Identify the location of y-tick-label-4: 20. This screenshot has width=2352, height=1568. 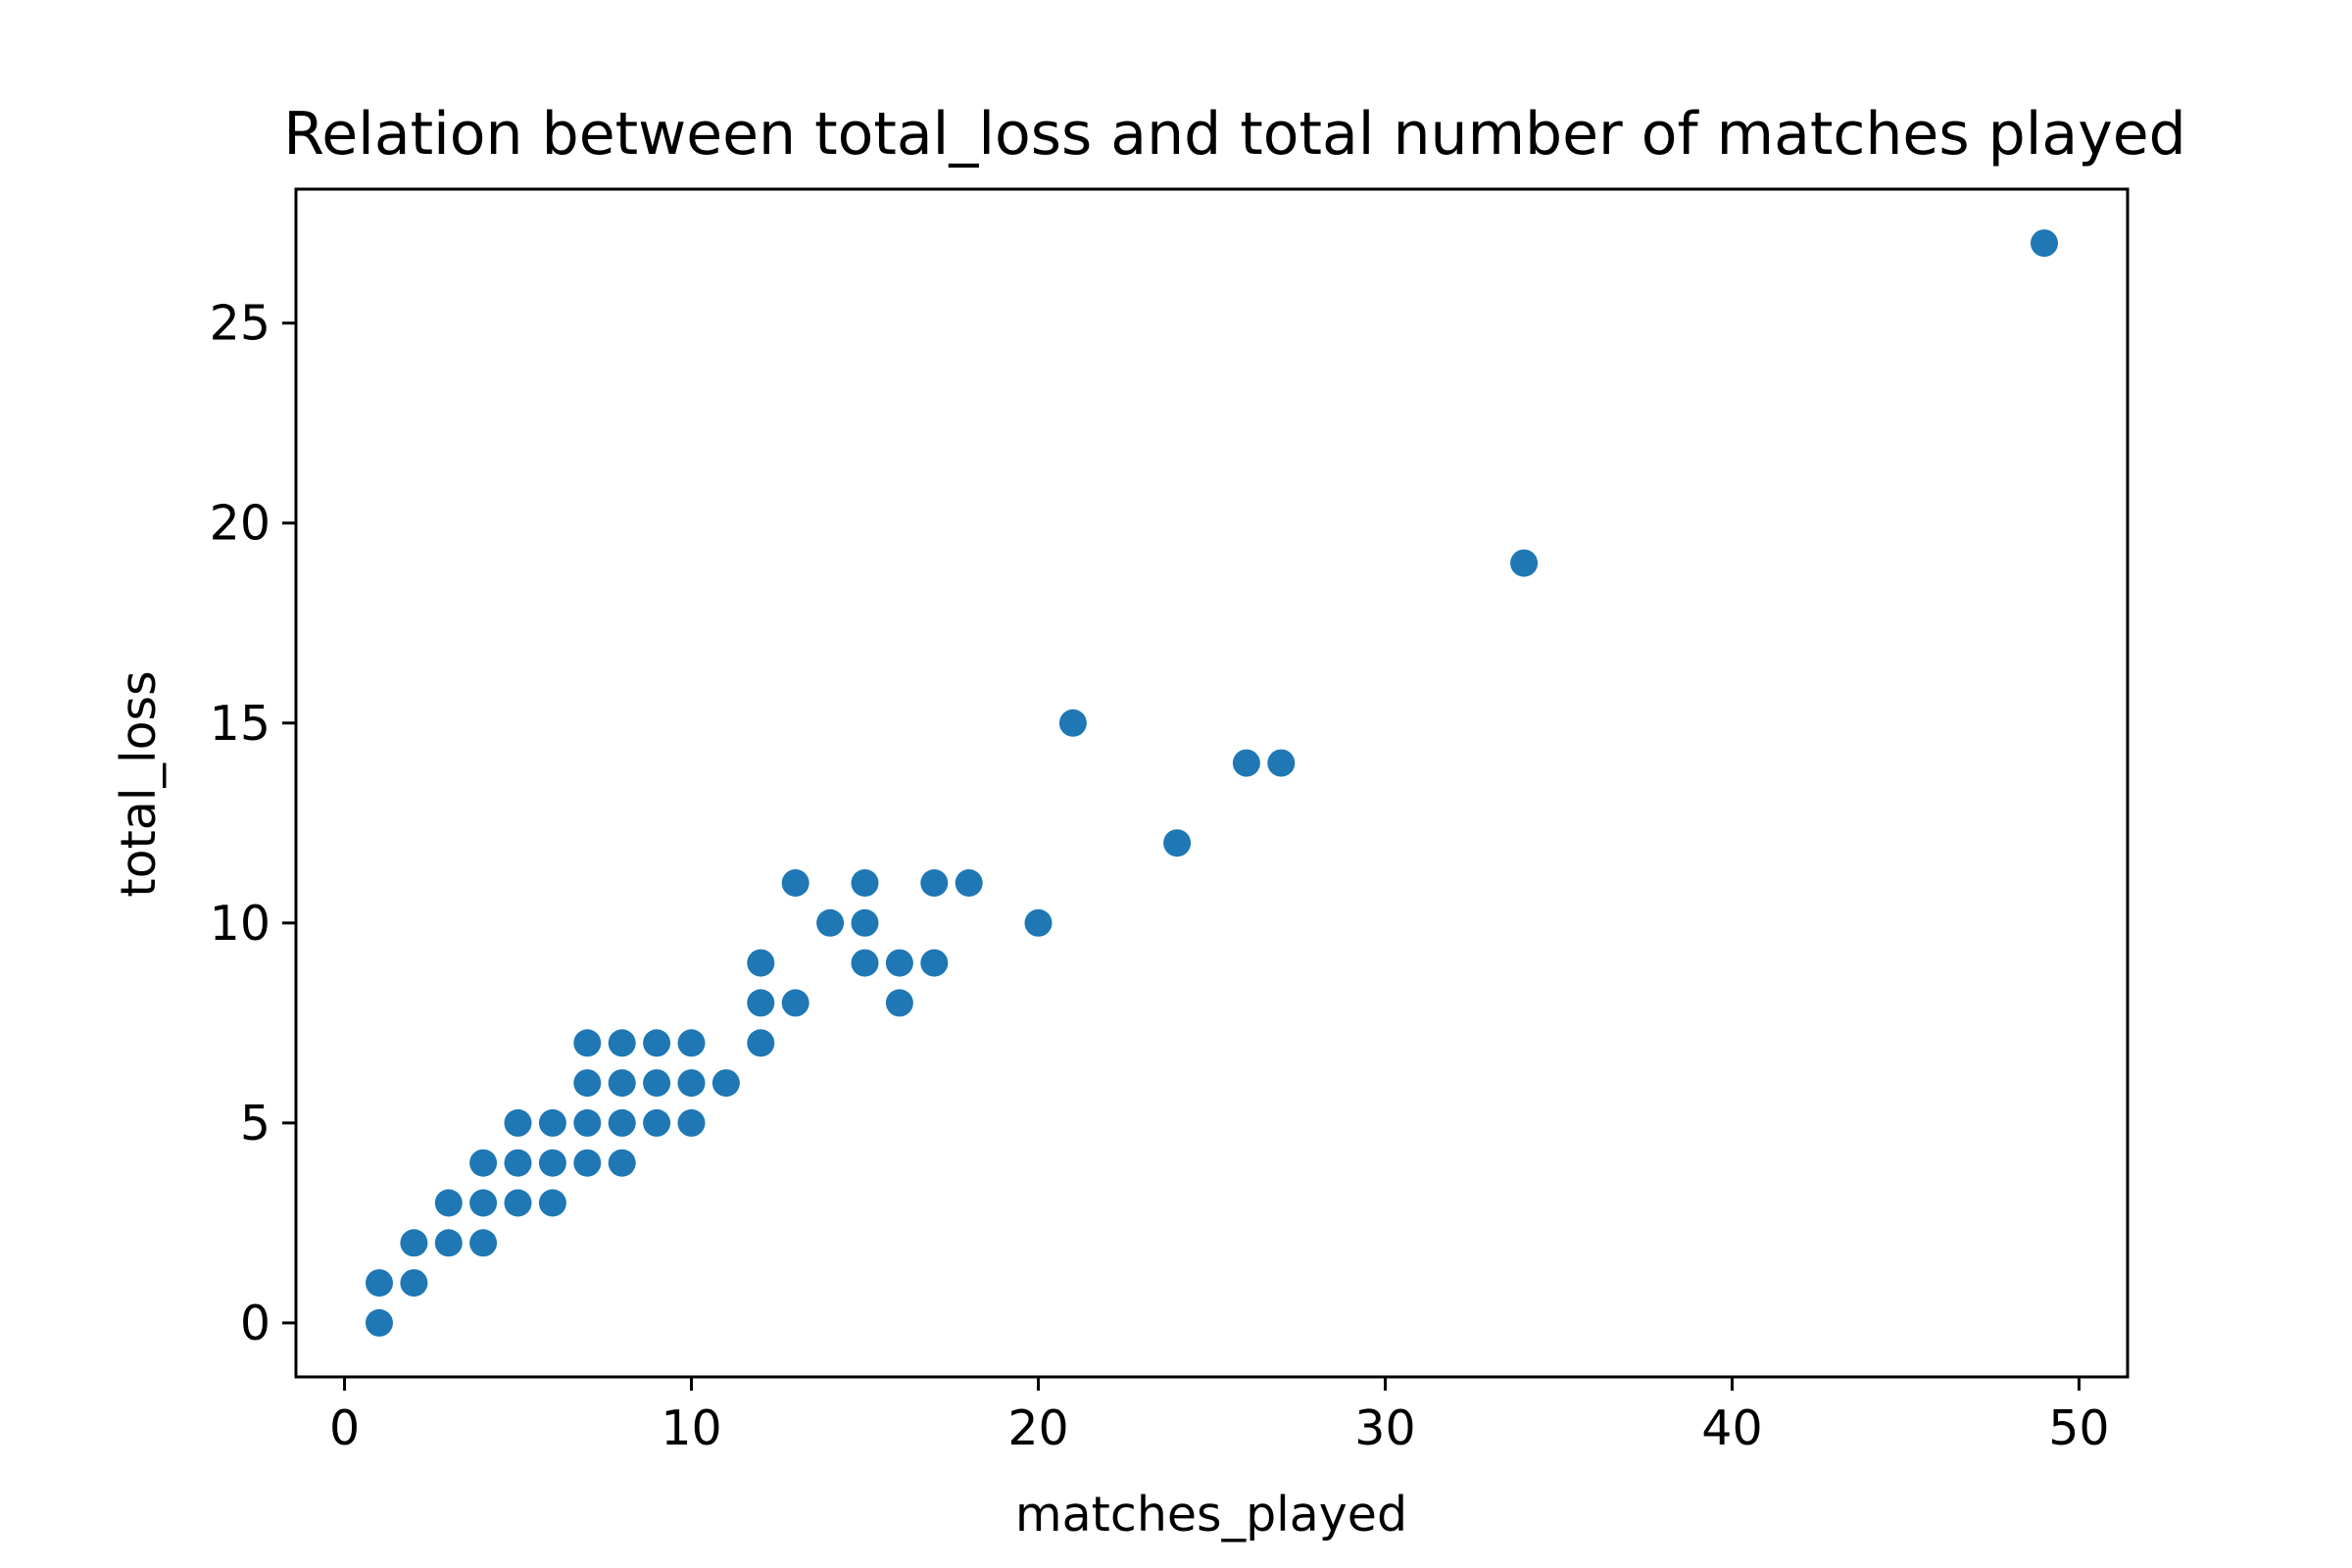
(240, 524).